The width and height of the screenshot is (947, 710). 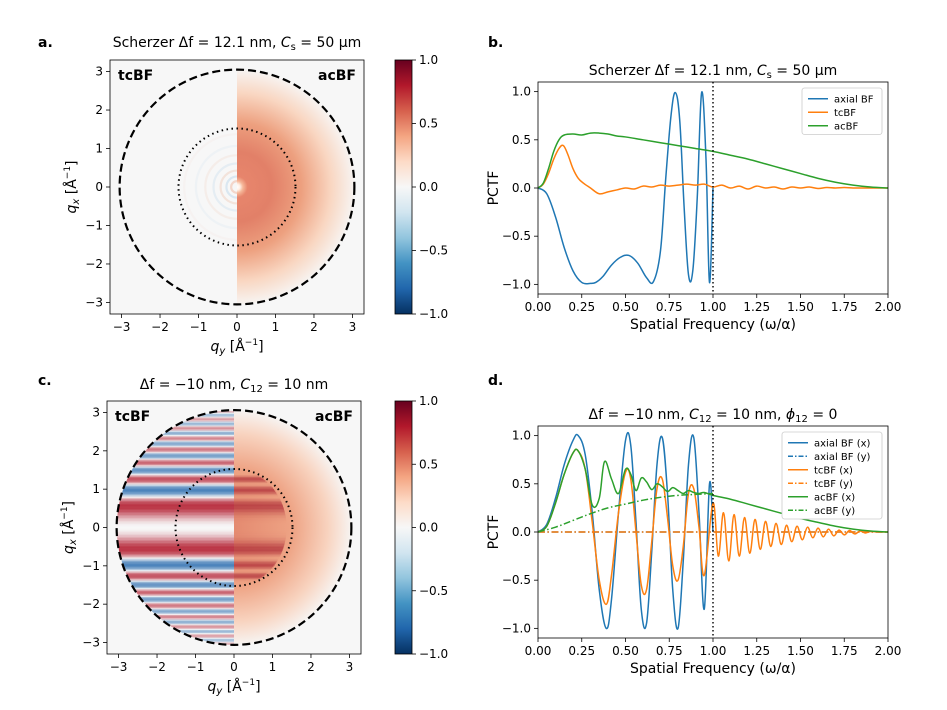 I want to click on series-group, so click(x=713, y=531).